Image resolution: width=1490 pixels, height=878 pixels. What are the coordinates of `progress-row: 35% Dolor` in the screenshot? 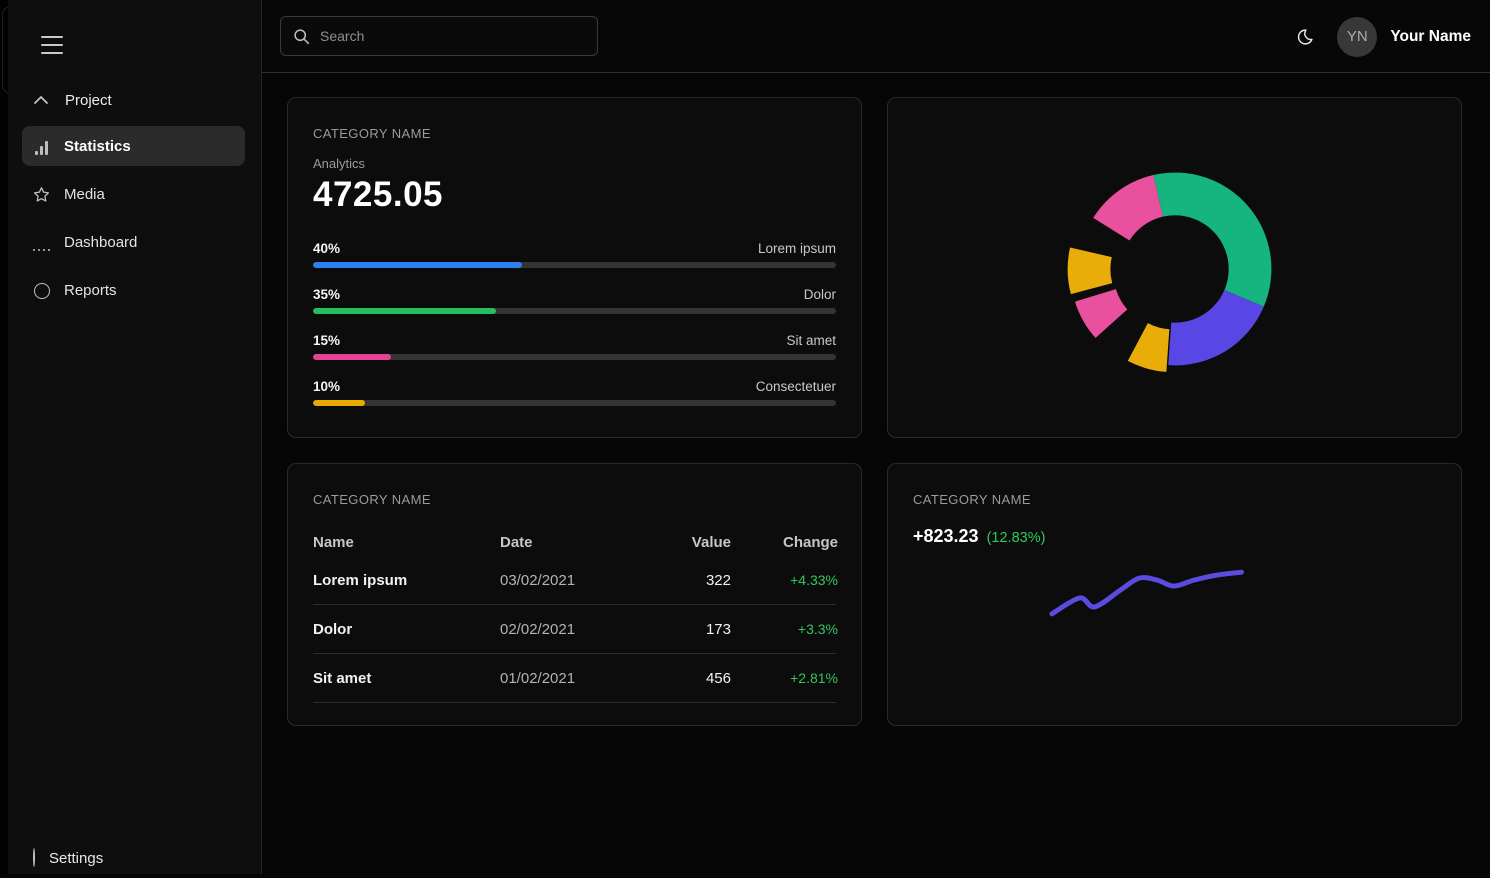 It's located at (574, 300).